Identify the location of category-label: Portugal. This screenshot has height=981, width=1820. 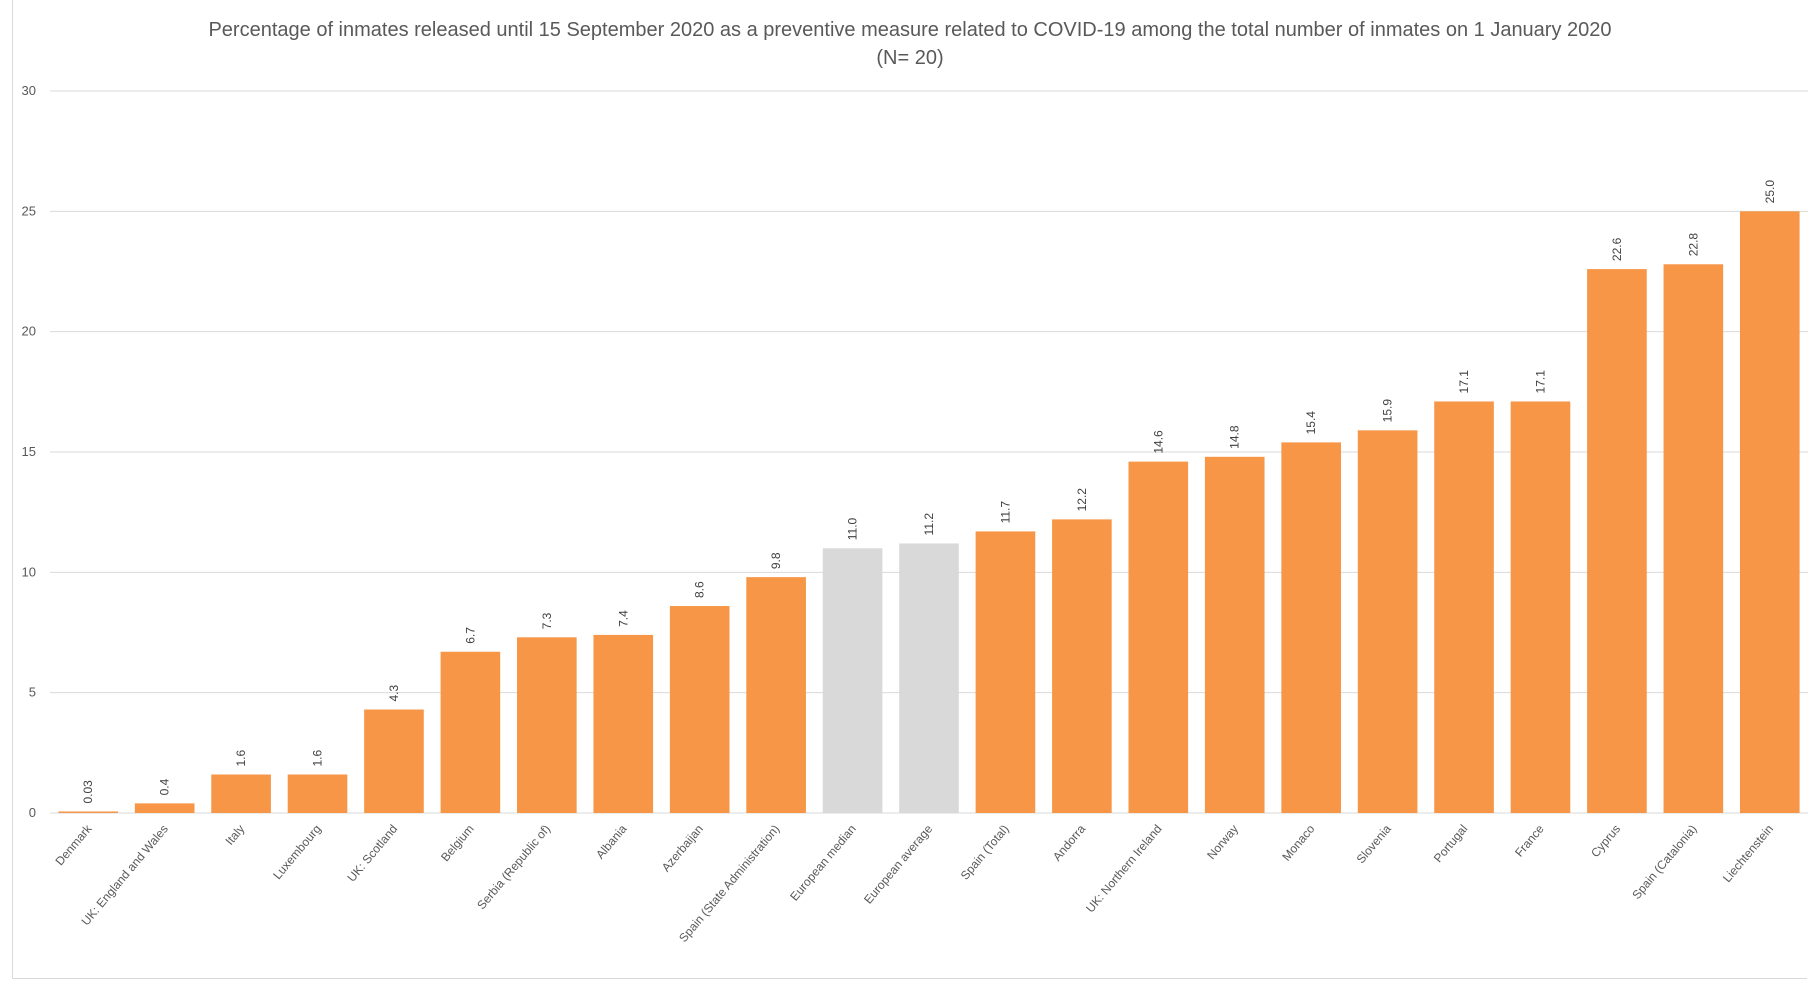
(1450, 843).